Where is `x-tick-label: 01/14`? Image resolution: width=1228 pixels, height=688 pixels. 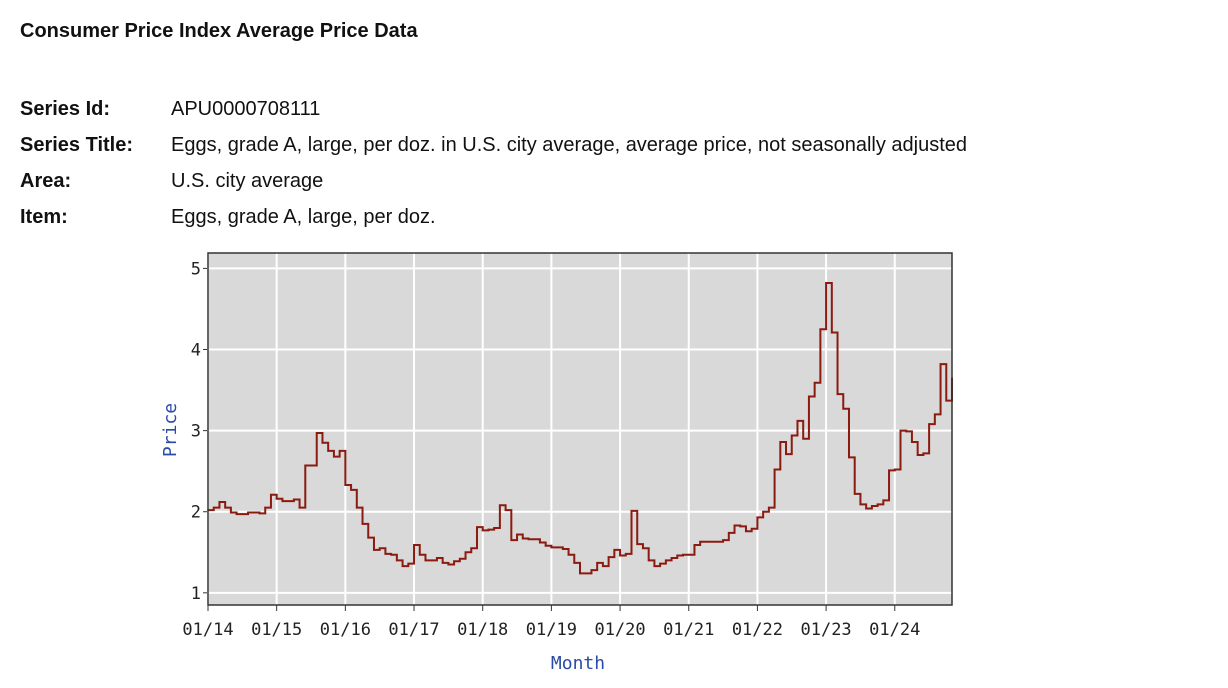
x-tick-label: 01/14 is located at coordinates (207, 630).